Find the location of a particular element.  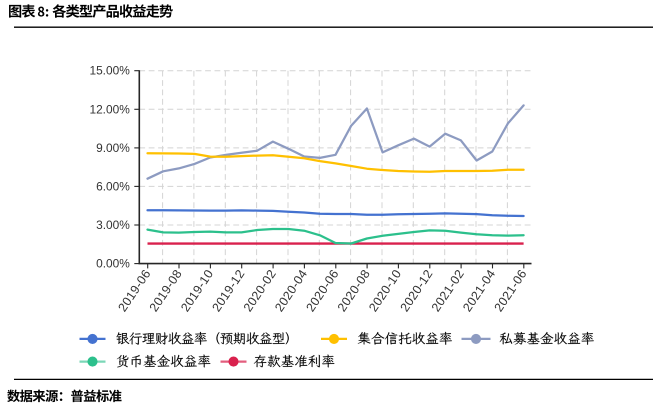

svg-text: 15.00% is located at coordinates (109, 71).